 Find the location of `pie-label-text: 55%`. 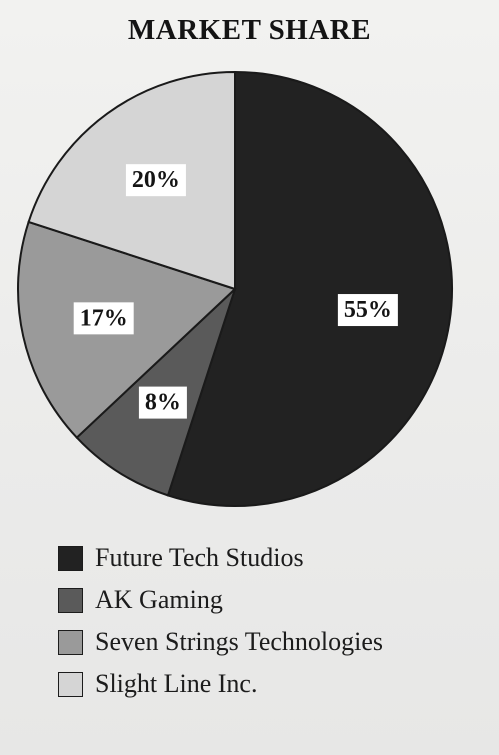

pie-label-text: 55% is located at coordinates (368, 310).